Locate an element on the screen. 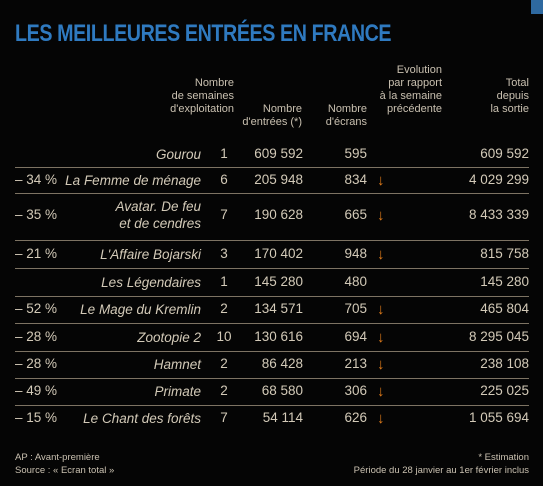 The height and width of the screenshot is (486, 543). film-title: Primate is located at coordinates (177, 391).